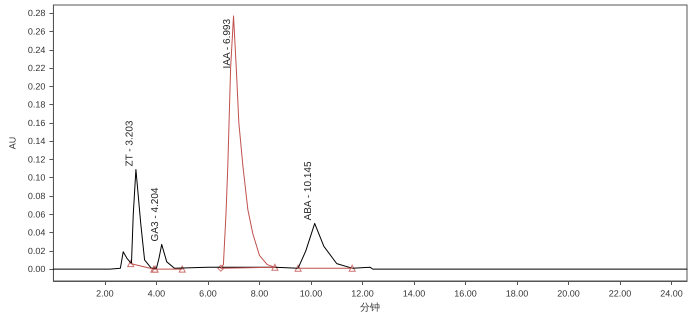 The image size is (700, 322). I want to click on x-tick-label: 10.00, so click(311, 293).